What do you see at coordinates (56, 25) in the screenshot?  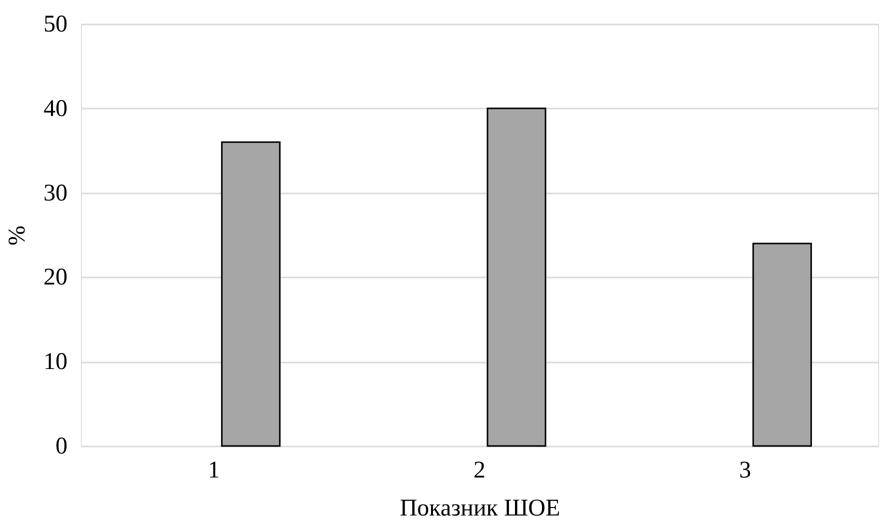 I see `y-tick-label: 50` at bounding box center [56, 25].